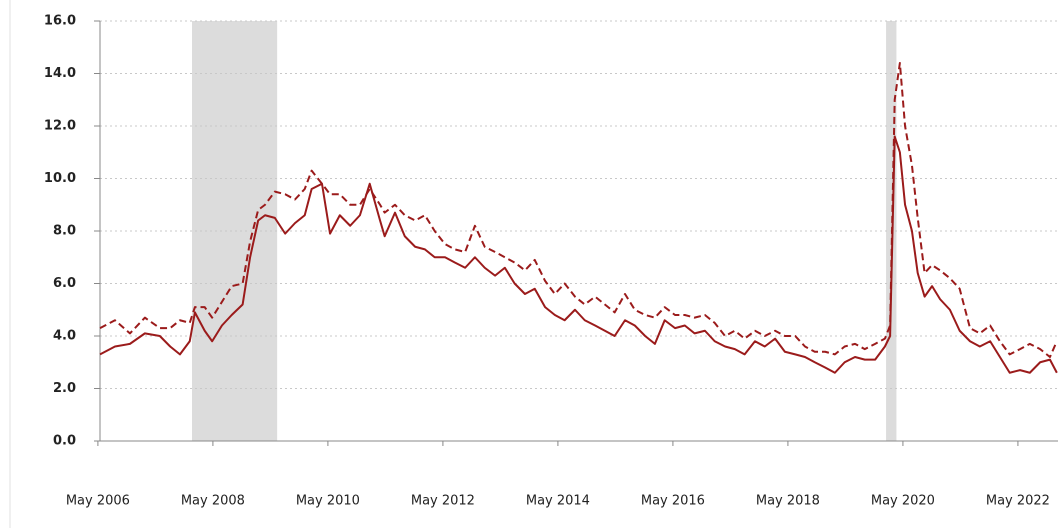 This screenshot has width=1058, height=528. Describe the element at coordinates (558, 501) in the screenshot. I see `x-tick-label: May 2014` at that location.